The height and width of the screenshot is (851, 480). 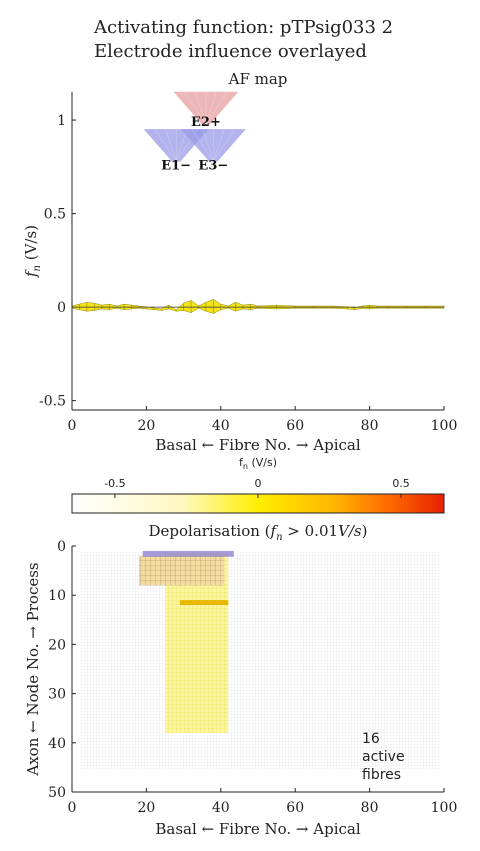 I want to click on colorbar-ticks: -0.5 0 0.5, so click(x=257, y=487).